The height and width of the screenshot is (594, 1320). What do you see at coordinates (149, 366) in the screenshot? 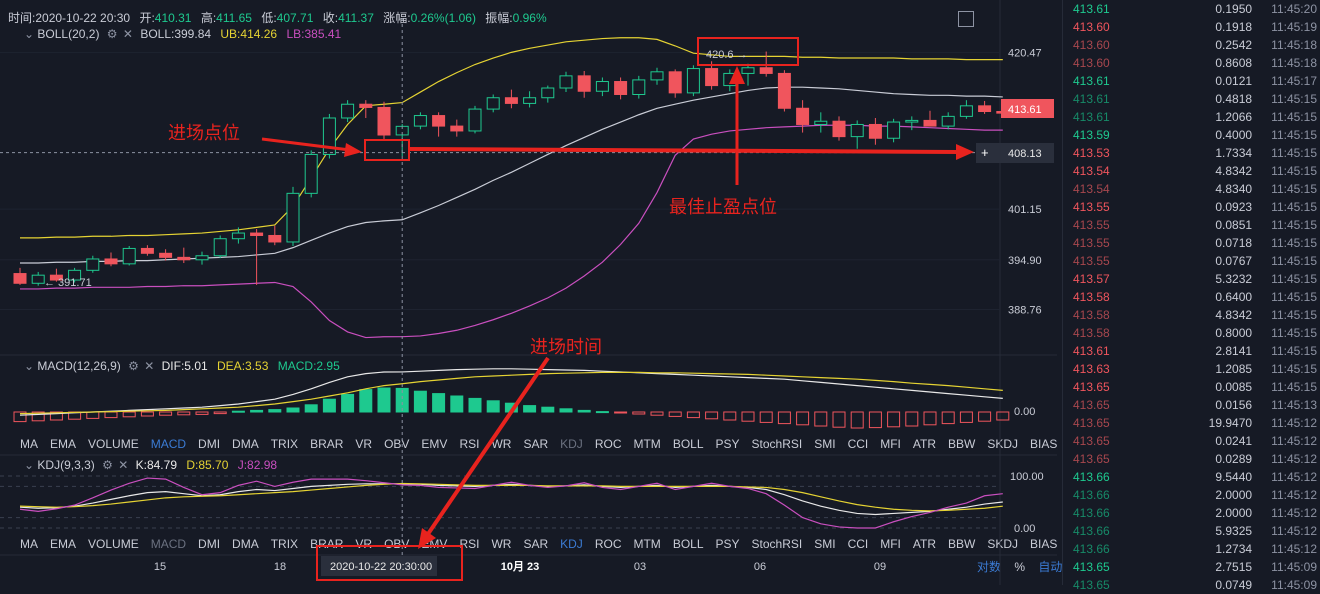
I see `macd-close-icon: ✕` at bounding box center [149, 366].